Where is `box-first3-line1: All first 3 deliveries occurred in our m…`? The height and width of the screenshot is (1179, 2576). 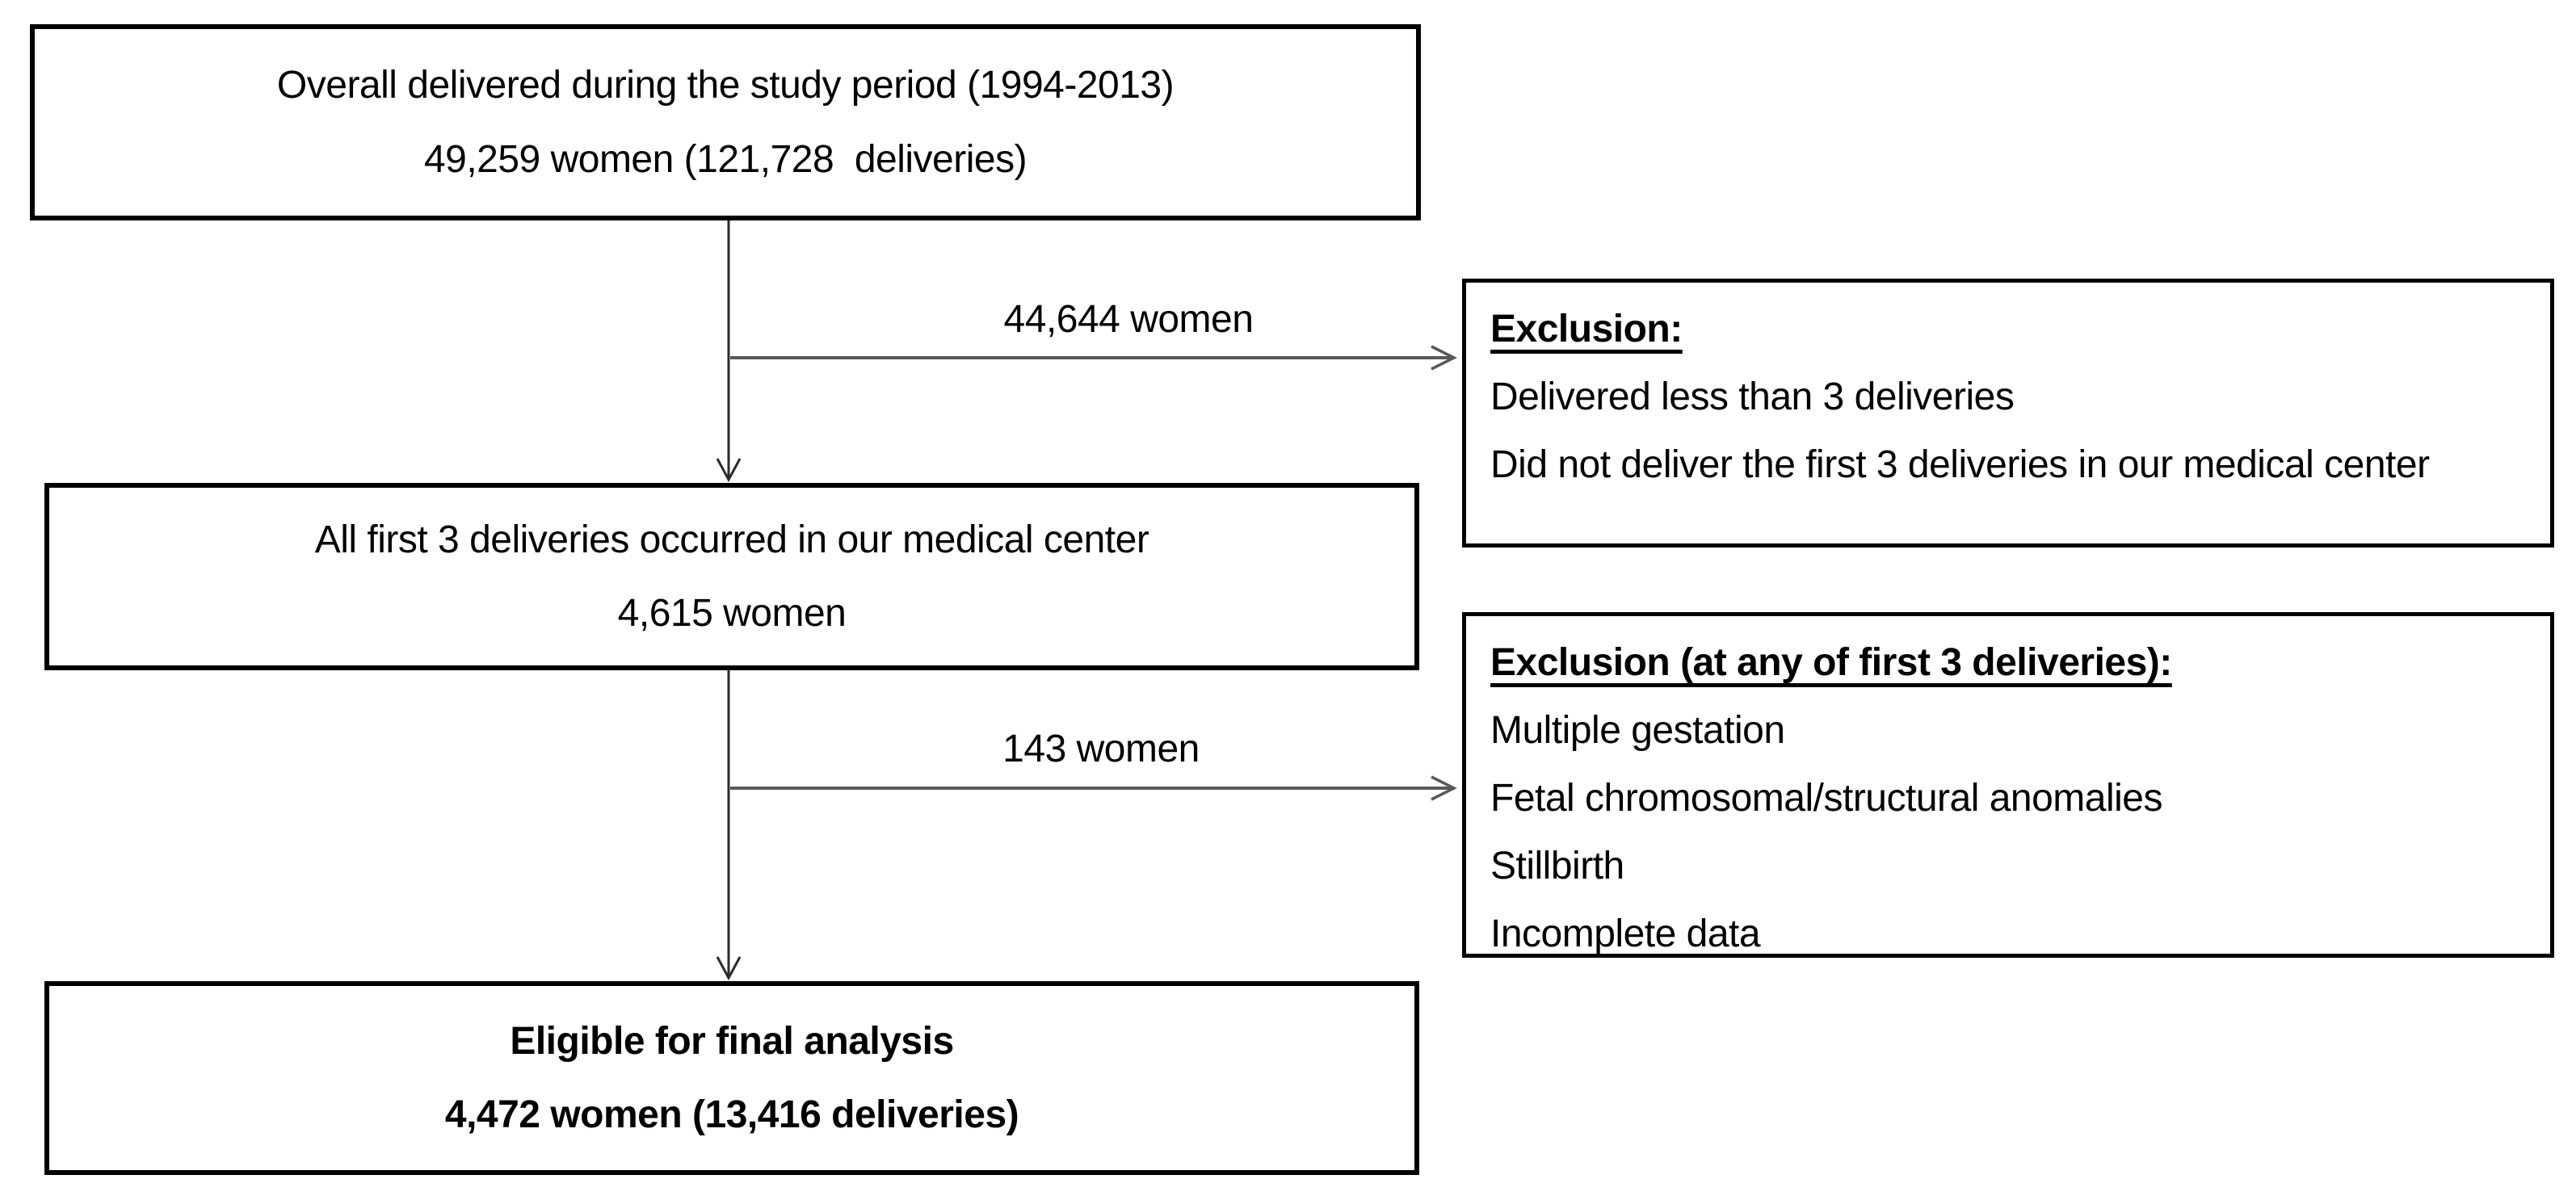 box-first3-line1: All first 3 deliveries occurred in our m… is located at coordinates (731, 539).